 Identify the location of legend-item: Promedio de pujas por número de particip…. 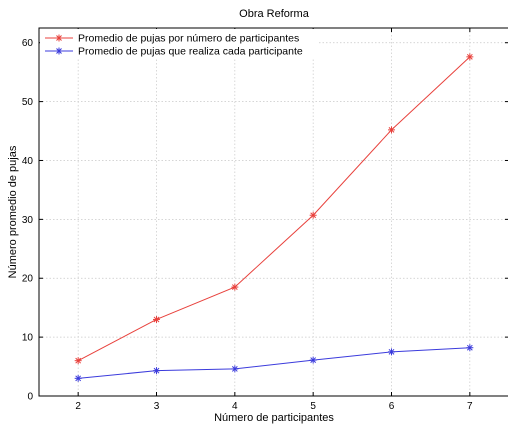
(172, 39).